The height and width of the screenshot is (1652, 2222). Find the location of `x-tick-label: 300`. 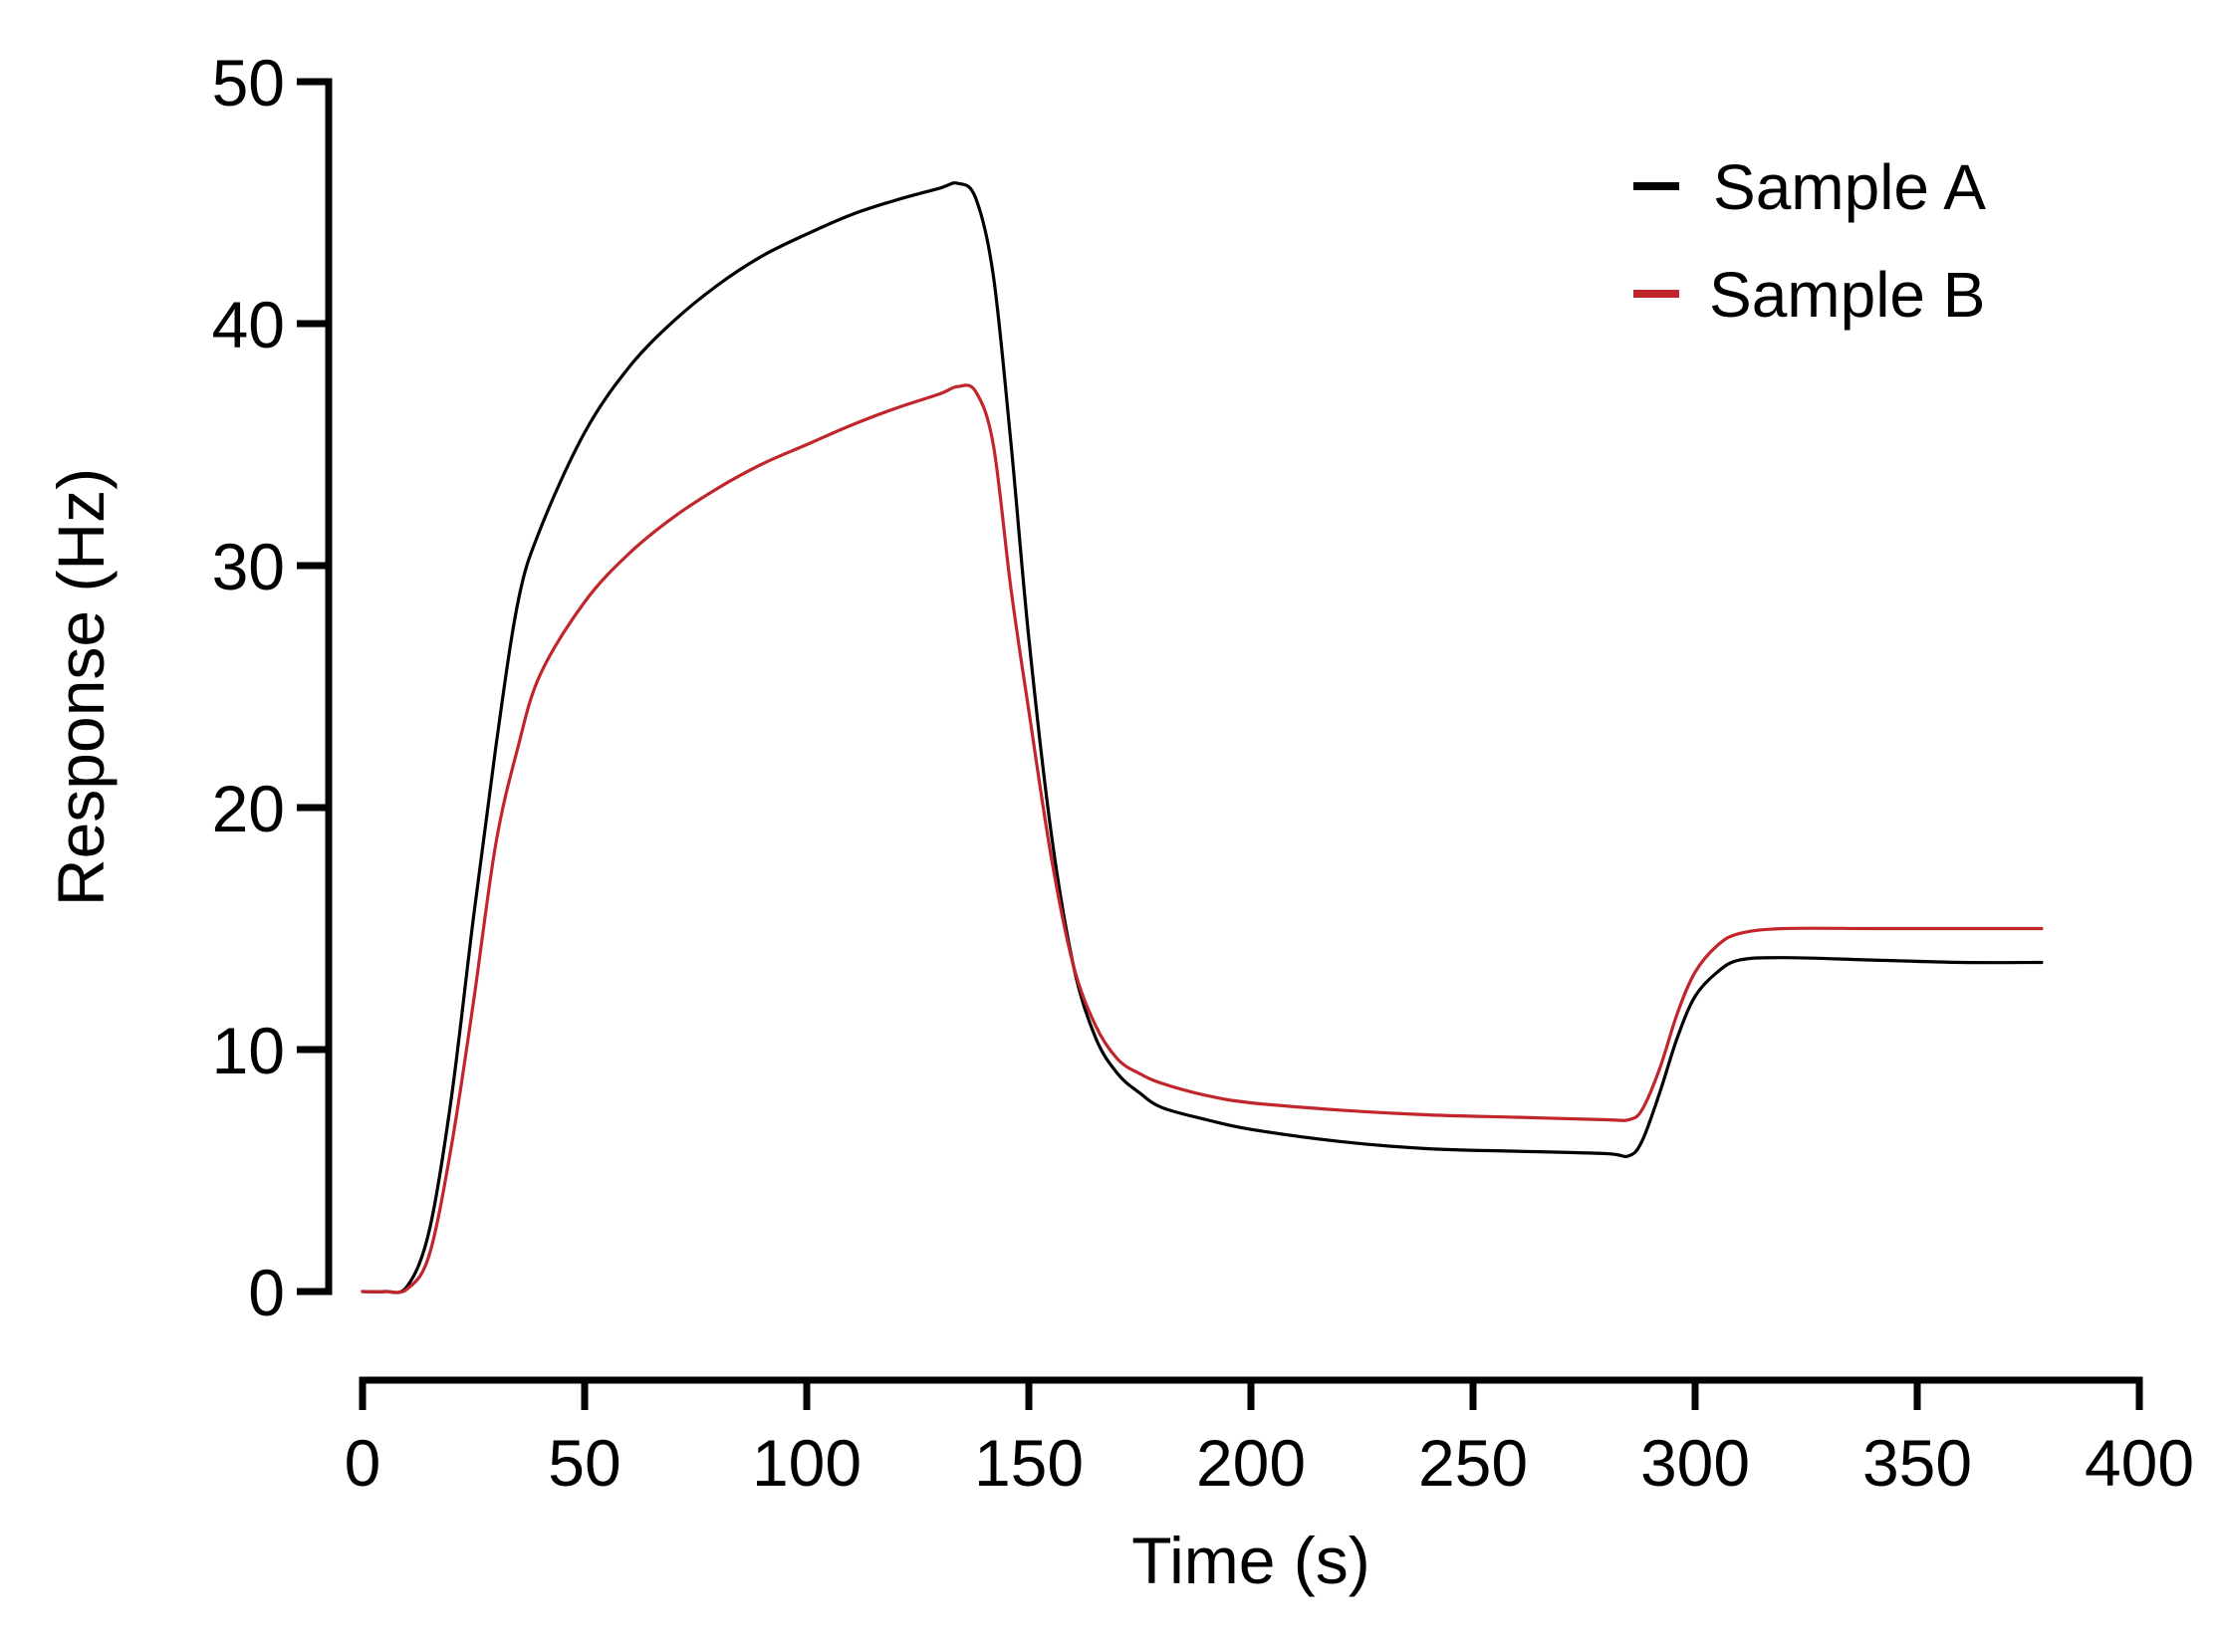

x-tick-label: 300 is located at coordinates (1695, 1463).